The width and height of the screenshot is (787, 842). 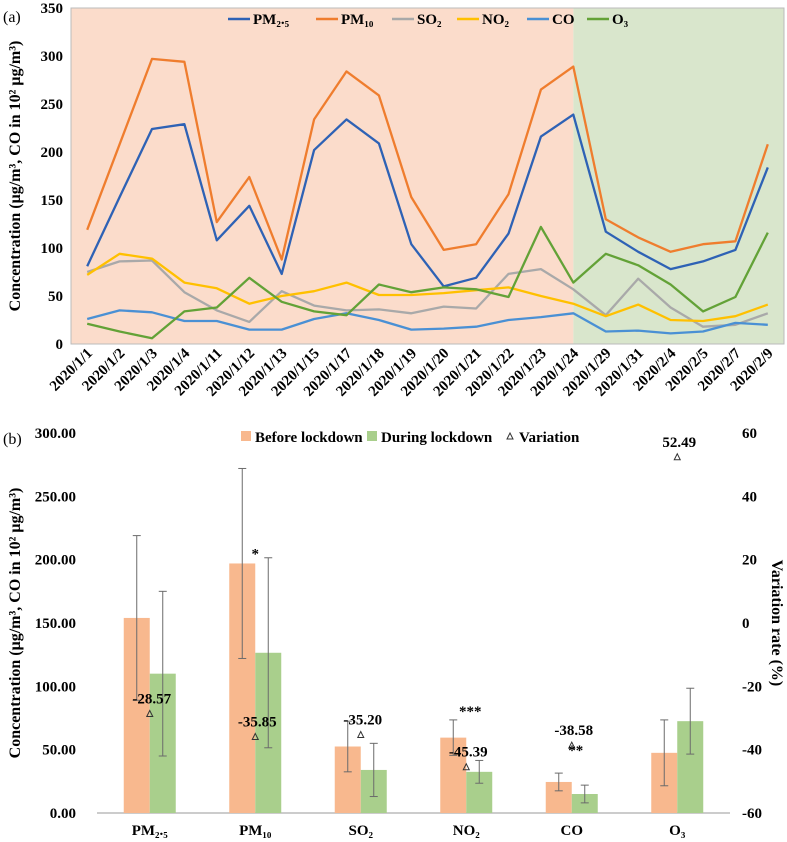 What do you see at coordinates (467, 831) in the screenshot?
I see `category-label: NO₂` at bounding box center [467, 831].